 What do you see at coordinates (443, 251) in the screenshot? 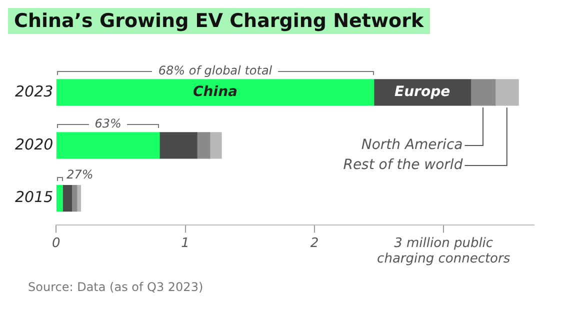
I see `x-tick-label: 3 million public charging connectors` at bounding box center [443, 251].